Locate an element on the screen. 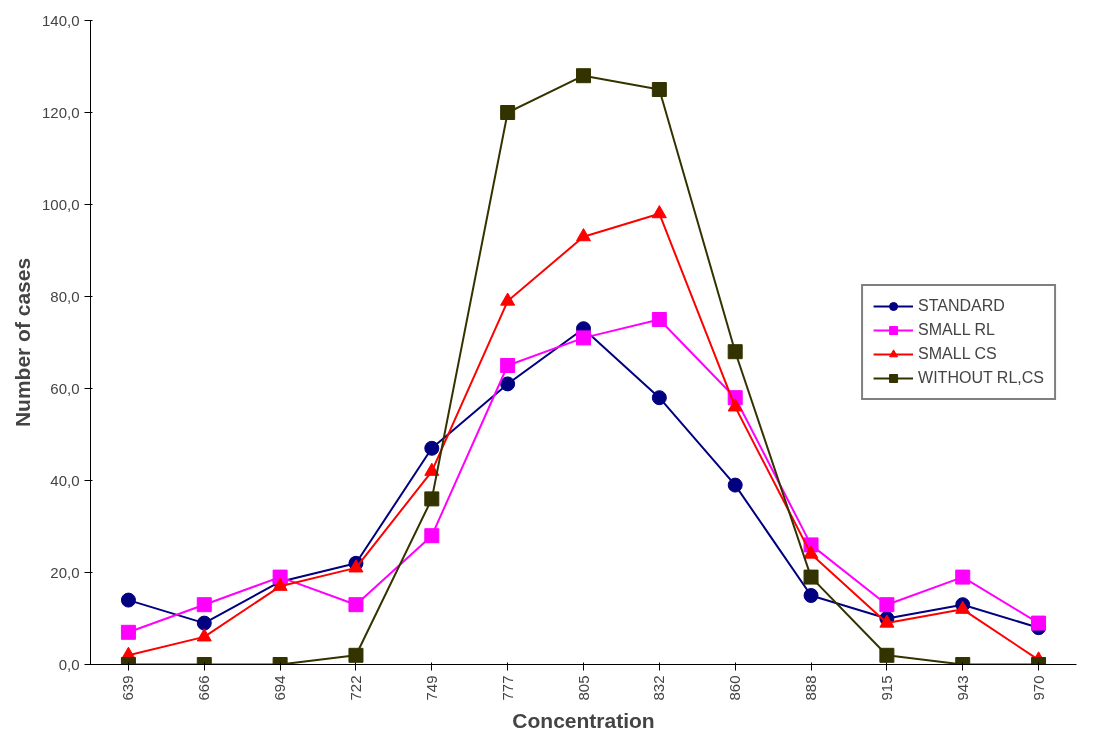 The image size is (1096, 754). legend-label: WITHOUT RL,CS is located at coordinates (981, 378).